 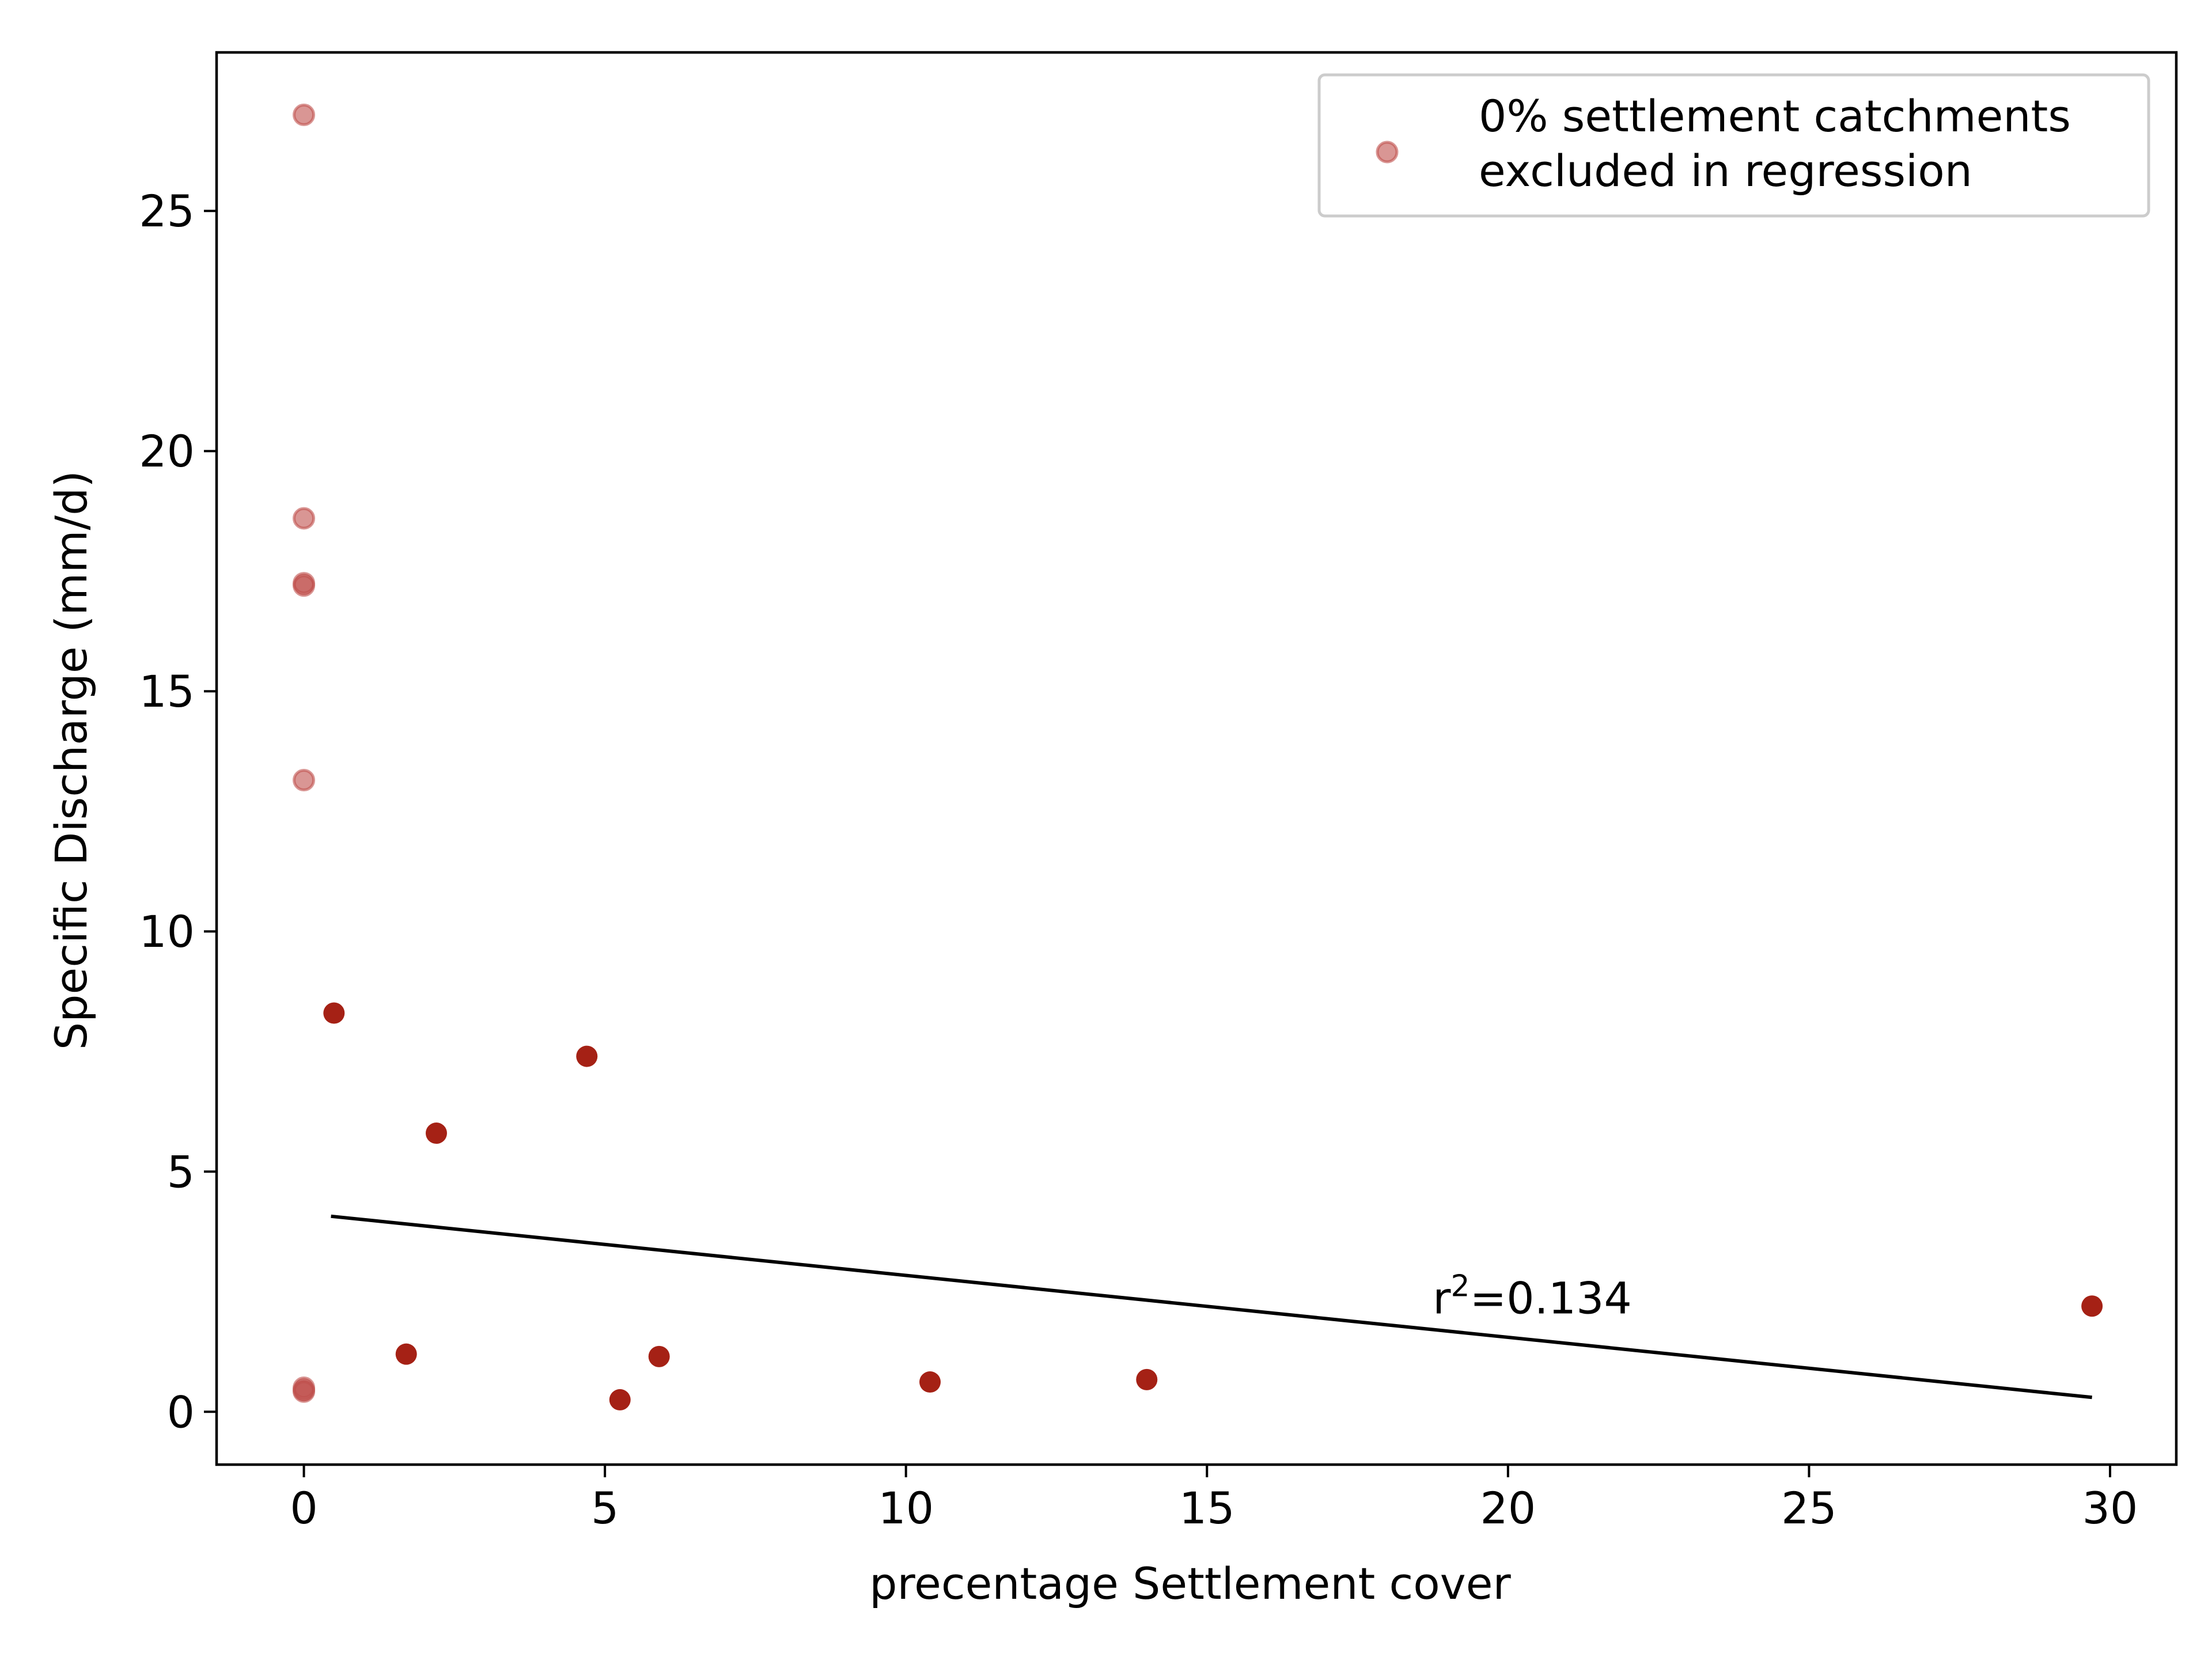 I want to click on legend-marker, so click(x=1387, y=152).